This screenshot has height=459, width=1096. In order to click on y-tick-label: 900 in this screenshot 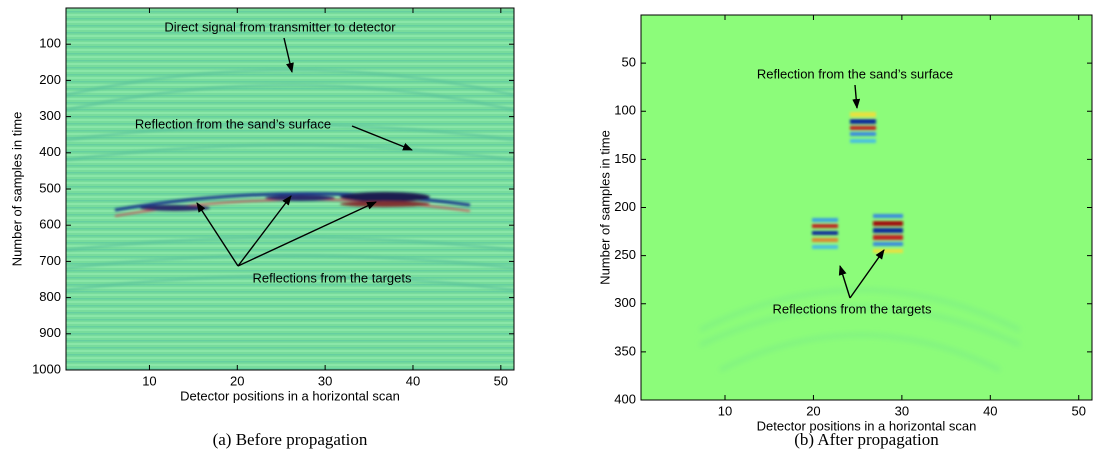, I will do `click(50, 332)`.